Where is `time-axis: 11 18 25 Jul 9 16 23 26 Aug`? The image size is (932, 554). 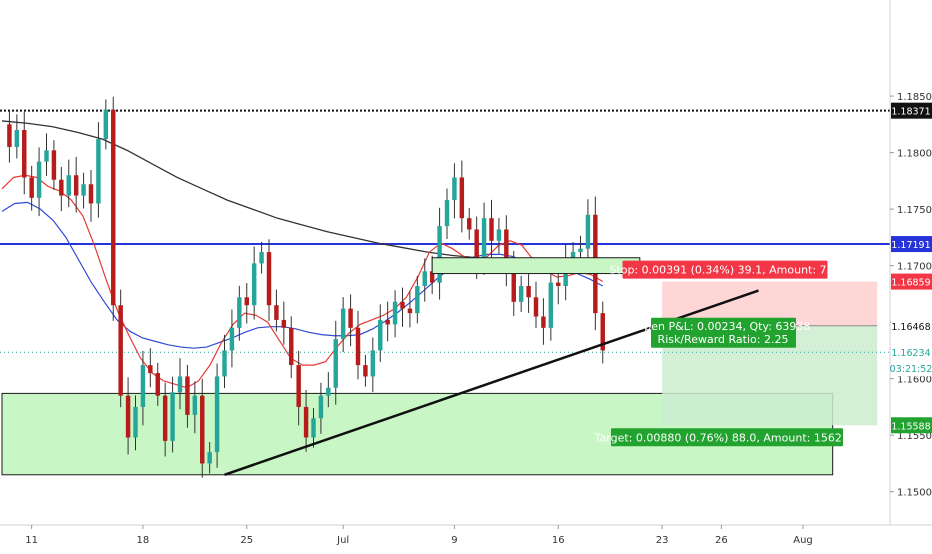
time-axis: 11 18 25 Jul 9 16 23 26 Aug is located at coordinates (419, 535).